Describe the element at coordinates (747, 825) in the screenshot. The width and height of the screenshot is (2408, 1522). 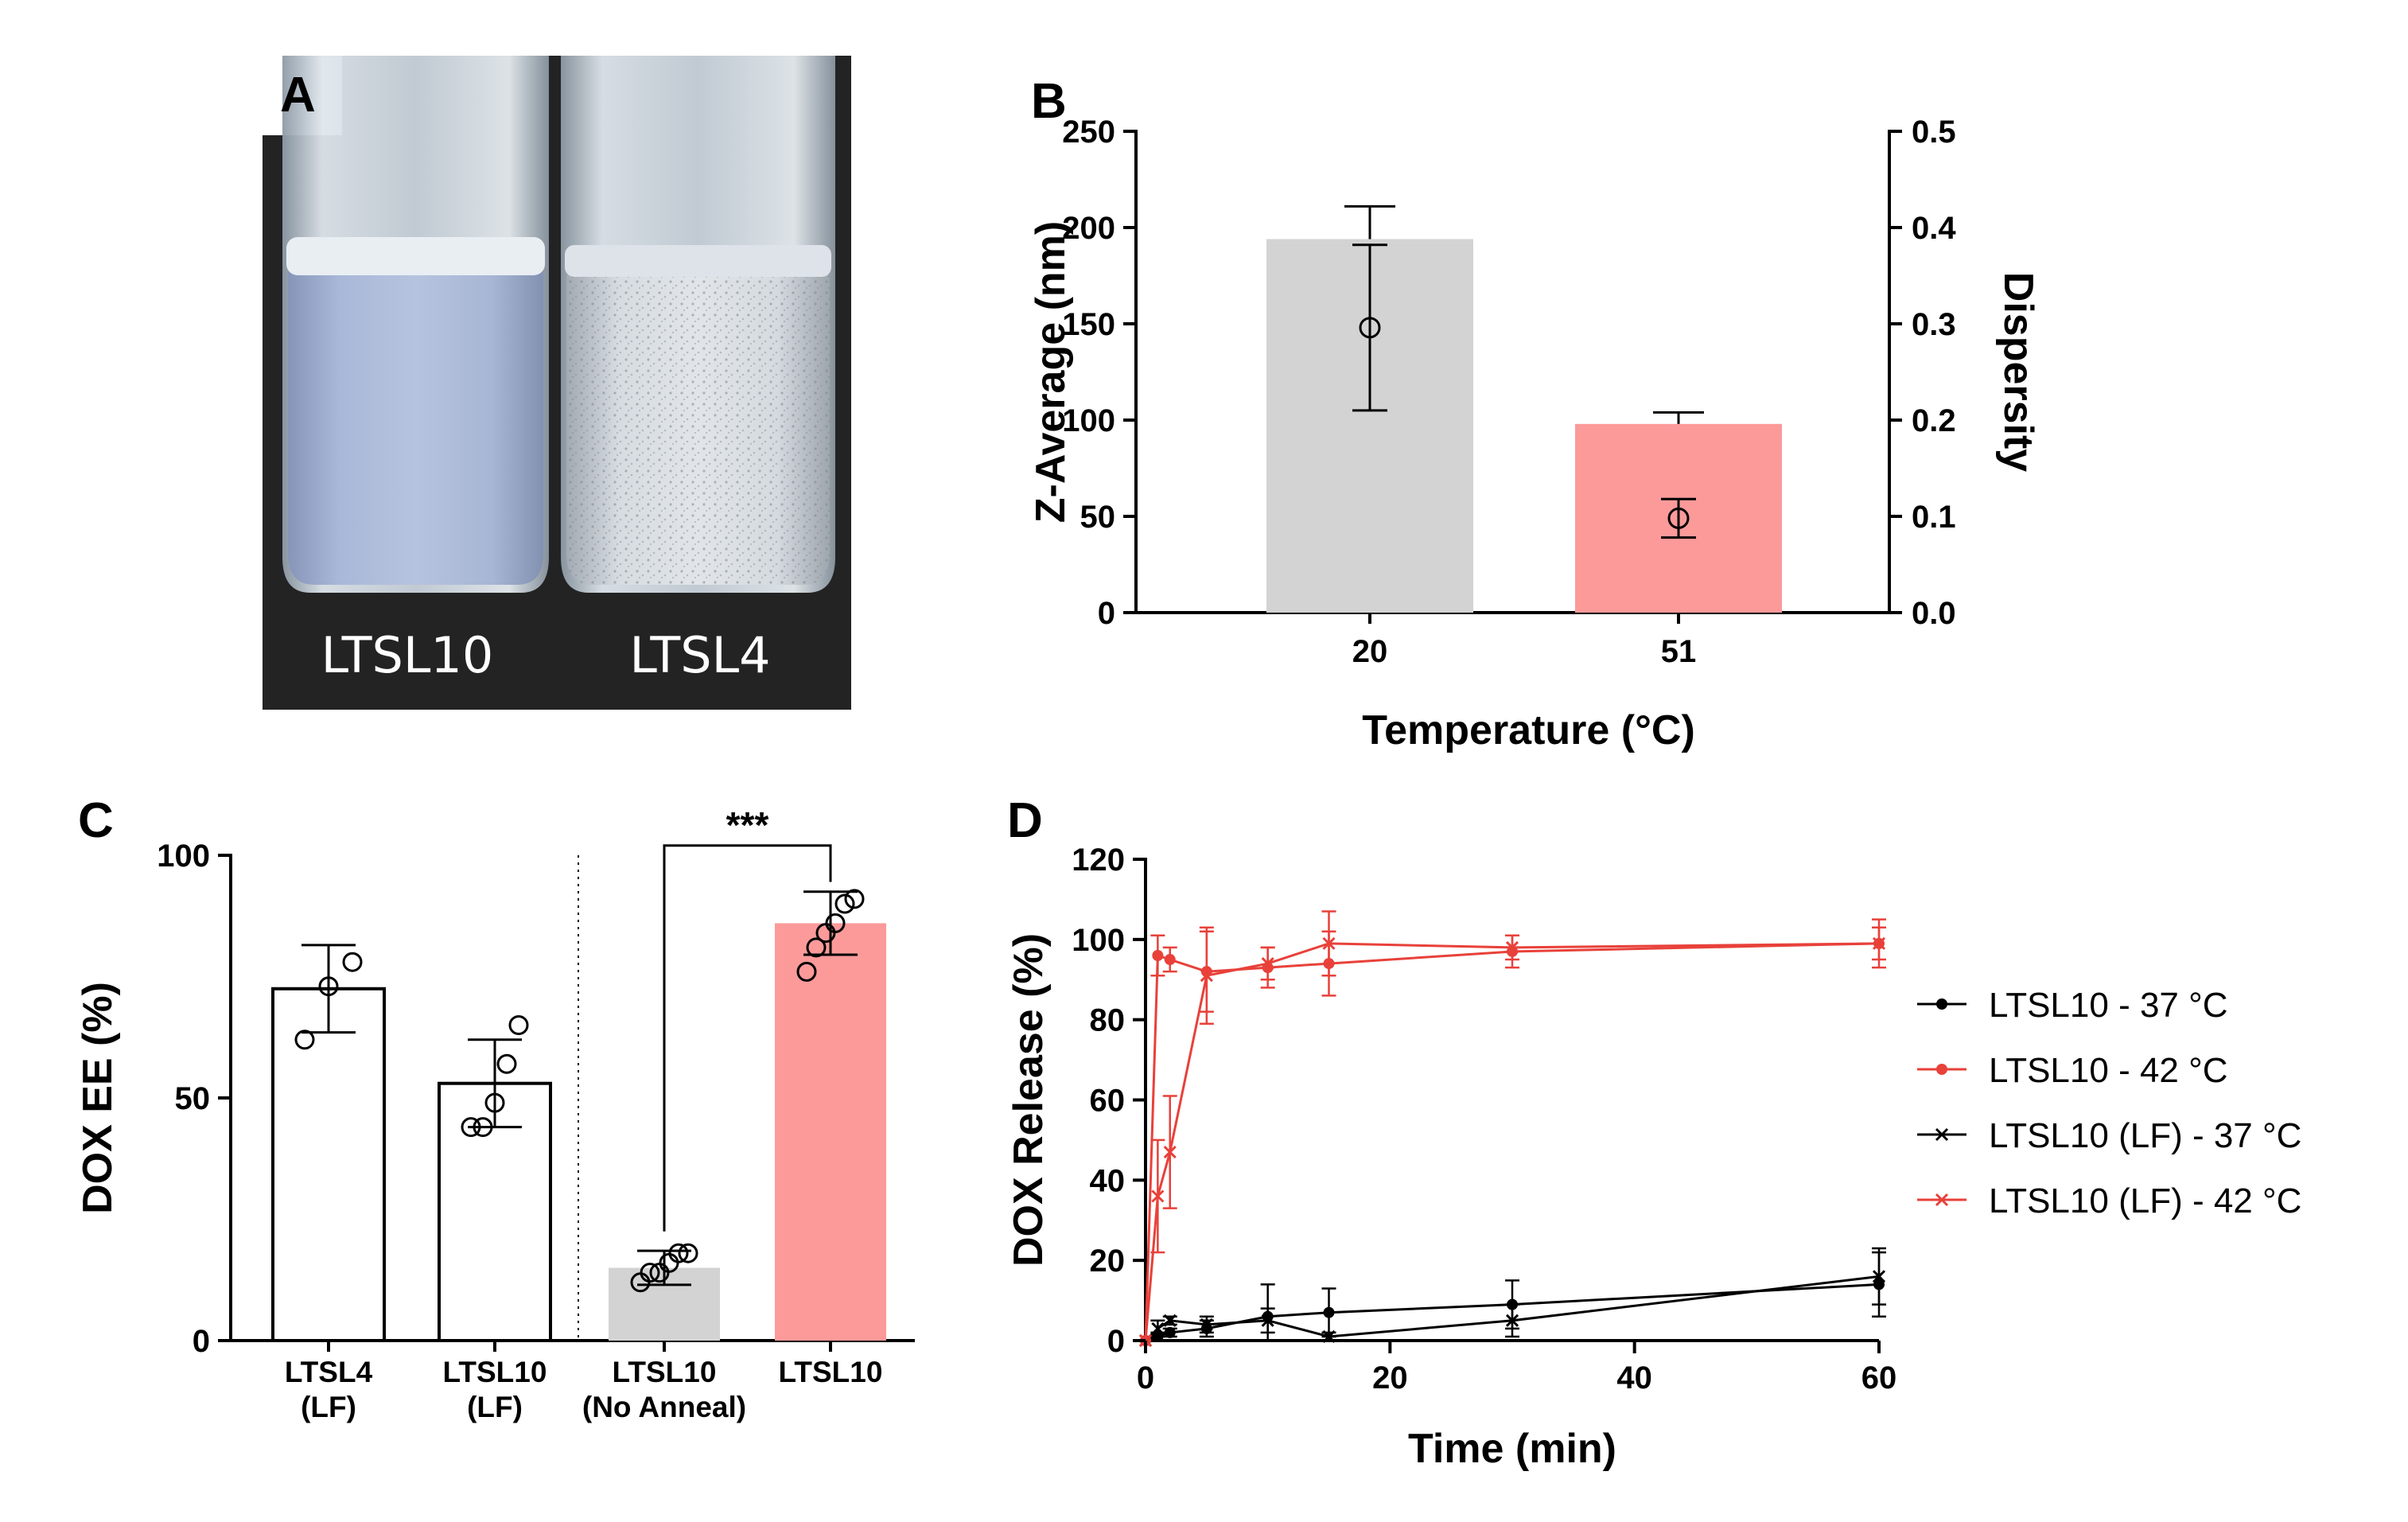
I see `c-significance-stars: ***` at that location.